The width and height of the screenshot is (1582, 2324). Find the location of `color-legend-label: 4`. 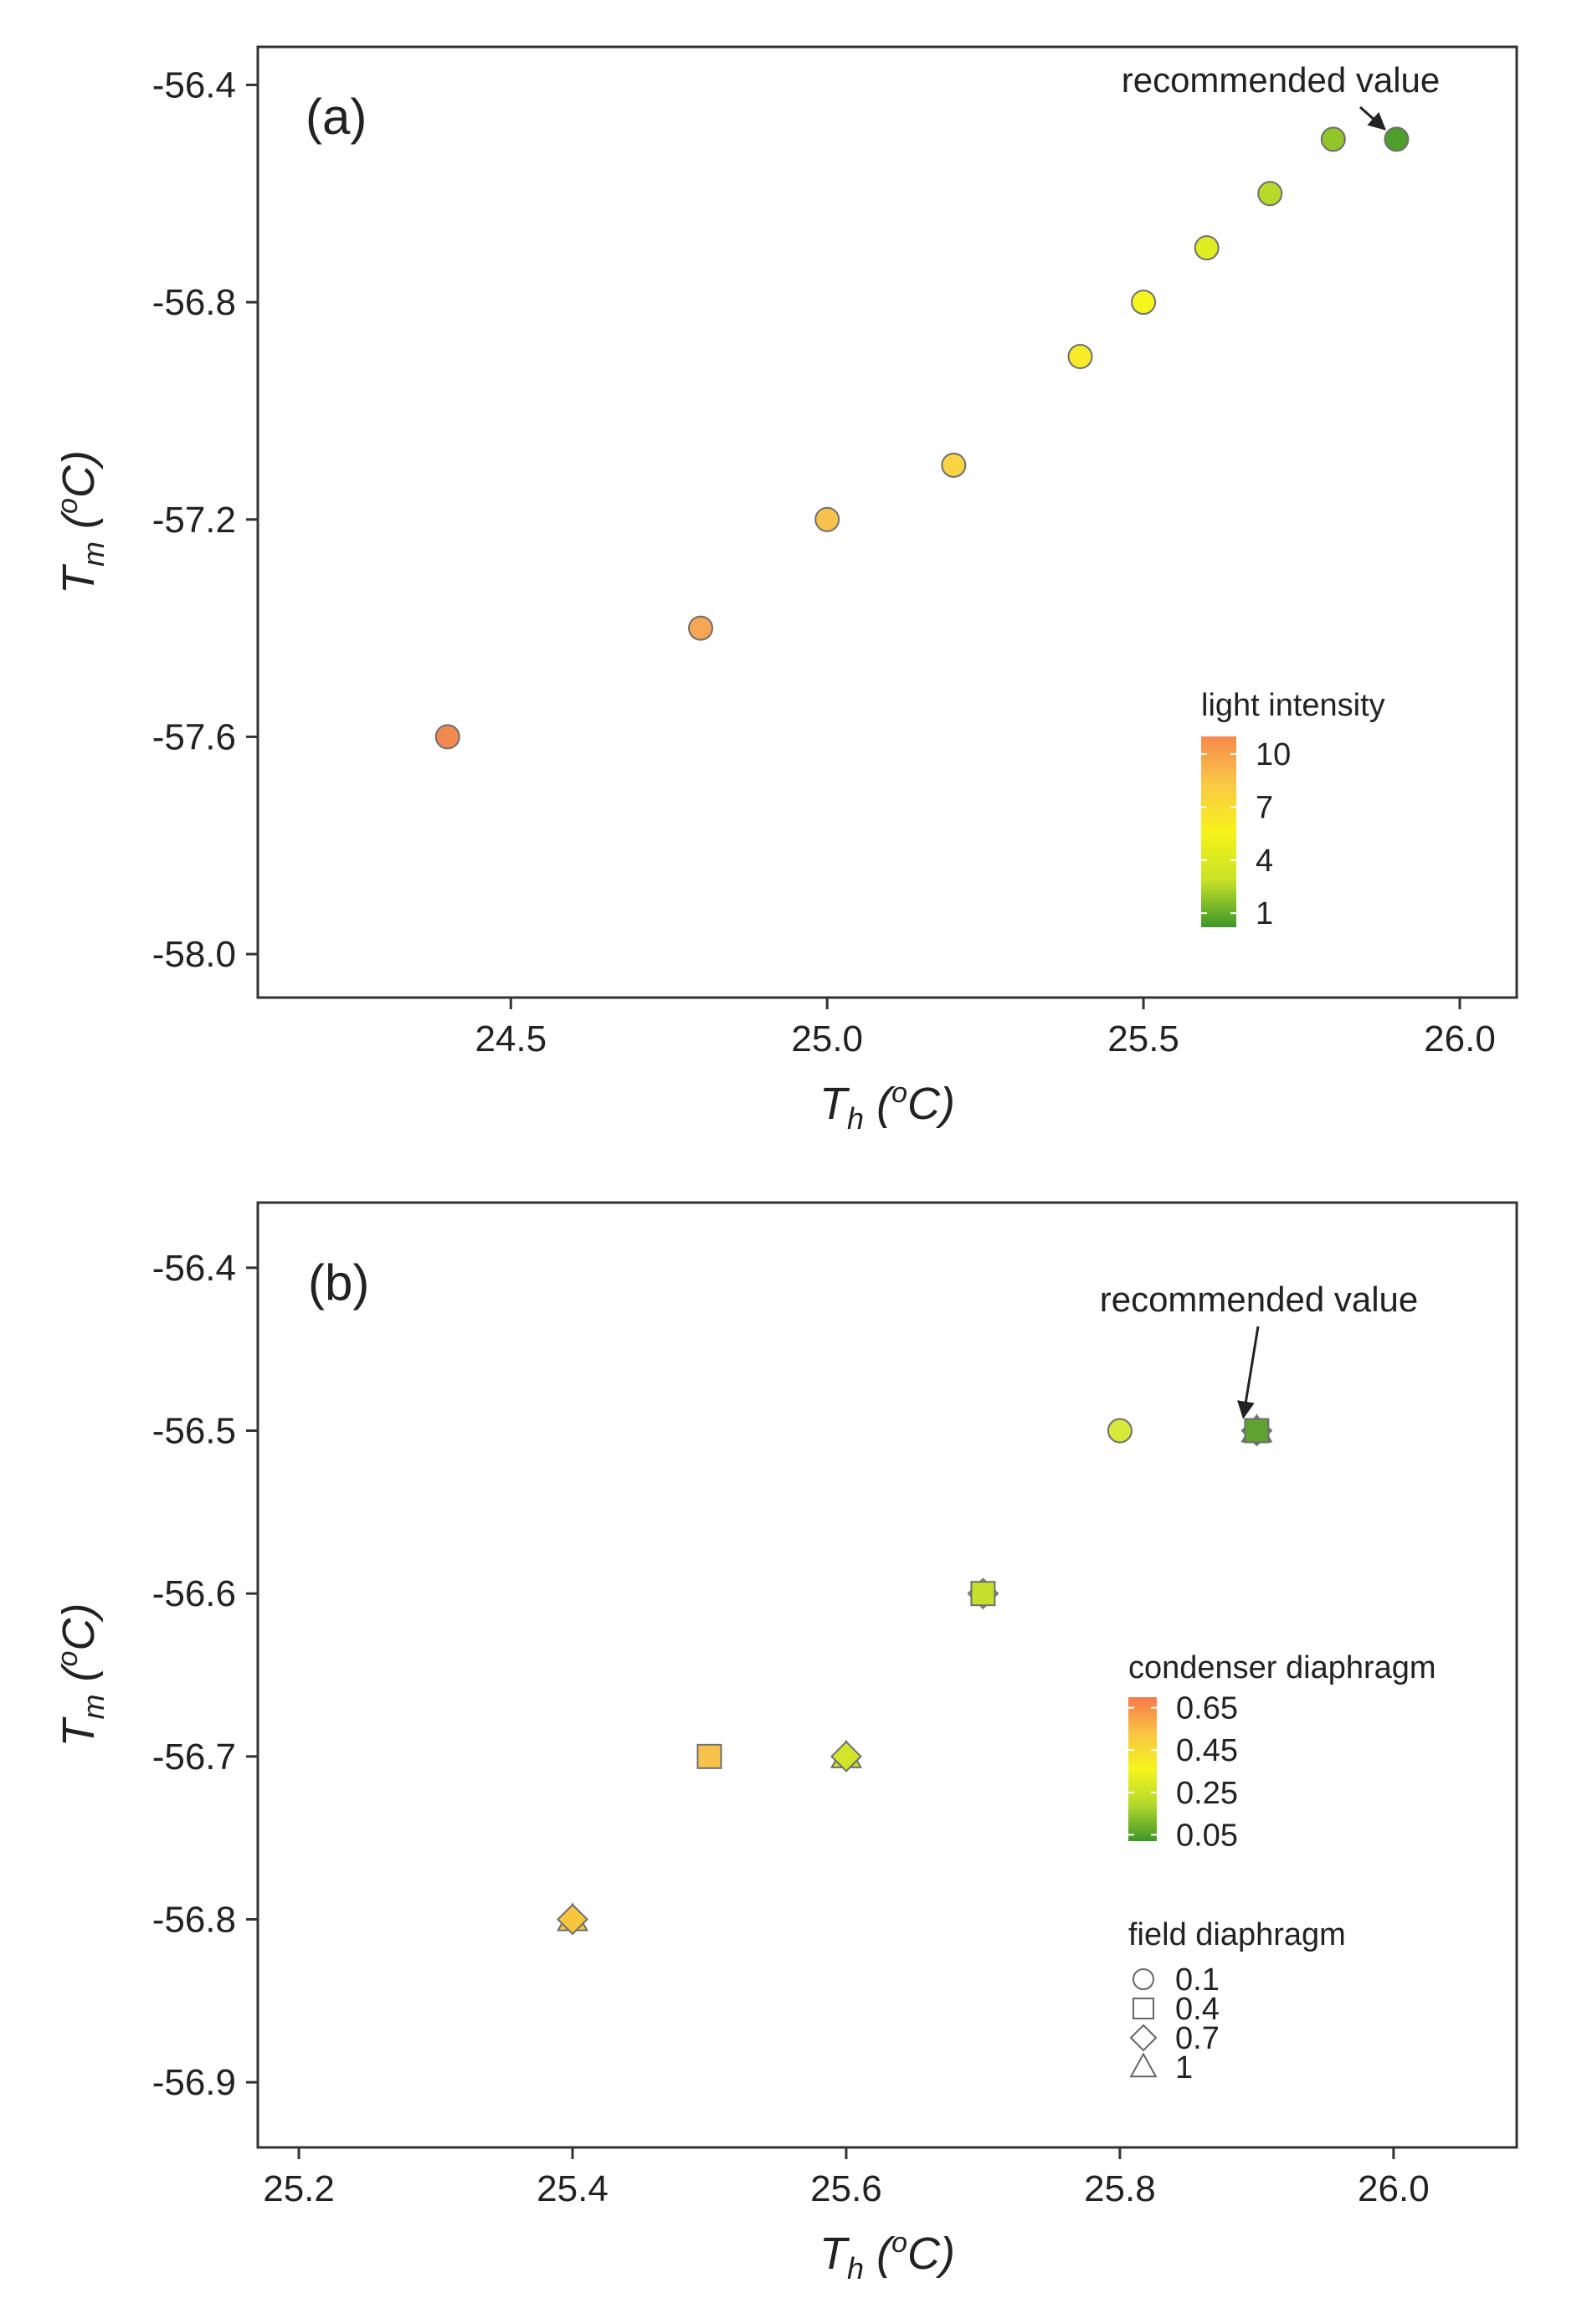

color-legend-label: 4 is located at coordinates (1264, 861).